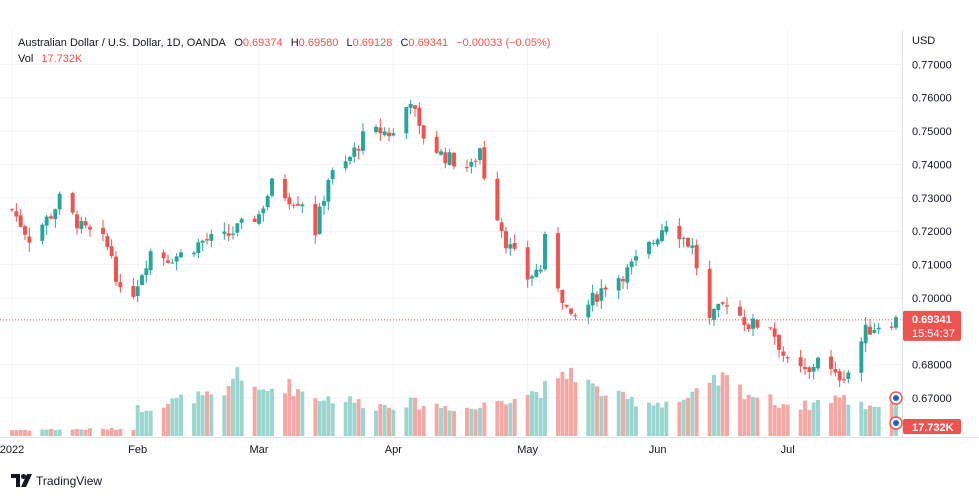  I want to click on legend-volume: Vol 17.732K, so click(50, 59).